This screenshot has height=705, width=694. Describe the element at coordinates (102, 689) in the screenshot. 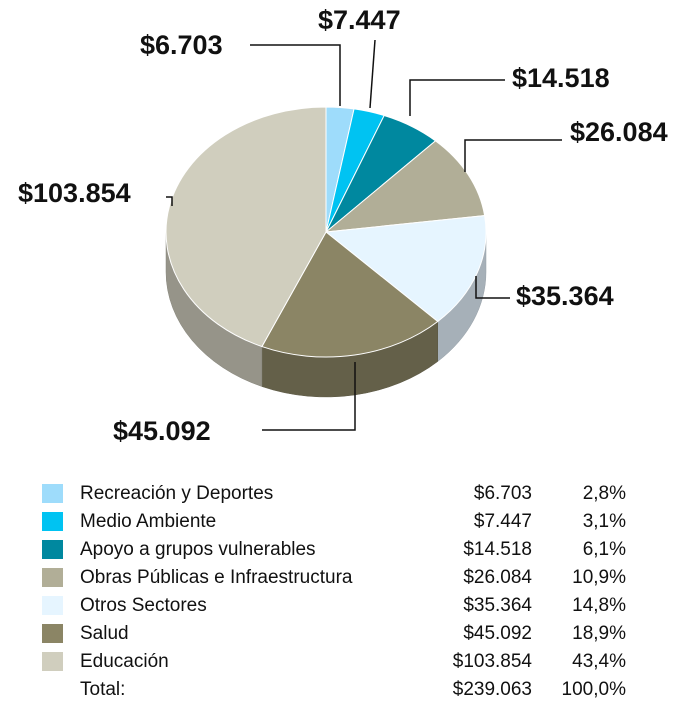

I see `total-label: Total:` at that location.